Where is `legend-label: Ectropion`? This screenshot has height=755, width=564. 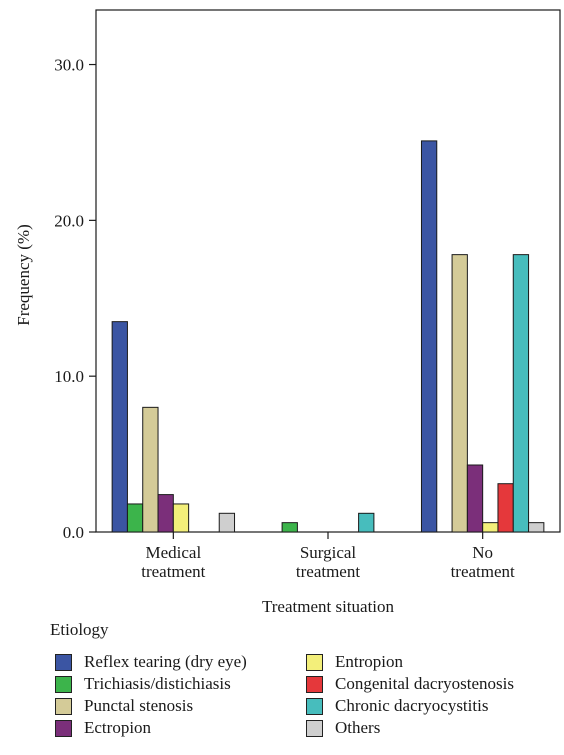
legend-label: Ectropion is located at coordinates (118, 727).